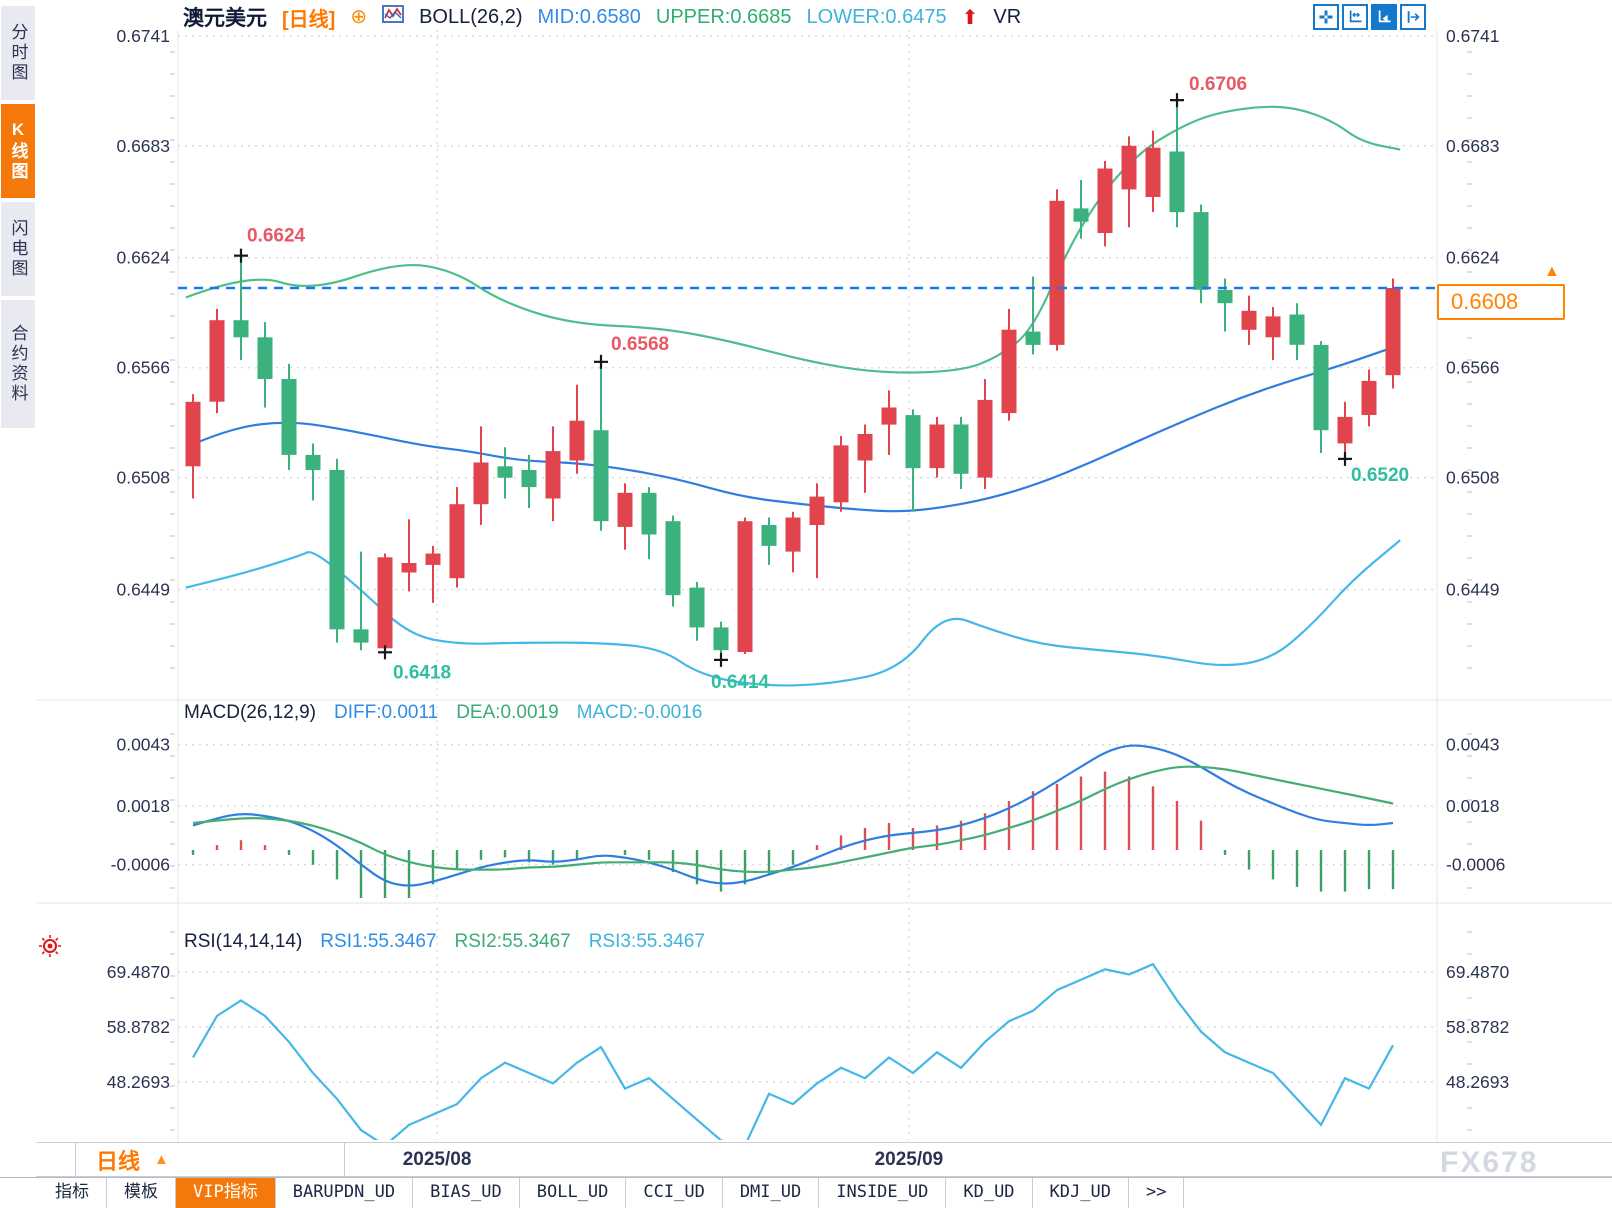 This screenshot has width=1612, height=1208. What do you see at coordinates (771, 1193) in the screenshot?
I see `tab-dmi-ud: DMI_UD` at bounding box center [771, 1193].